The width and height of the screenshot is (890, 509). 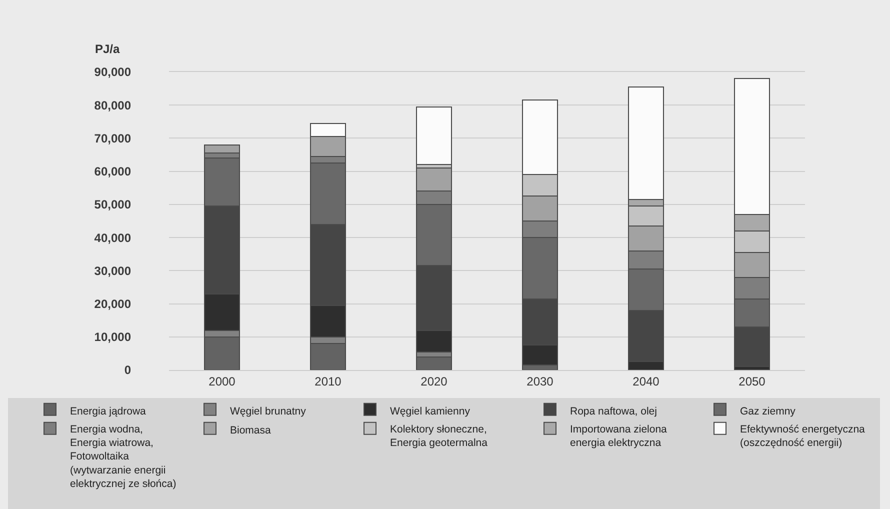 I want to click on y-axis-title: PJ/a, so click(x=107, y=49).